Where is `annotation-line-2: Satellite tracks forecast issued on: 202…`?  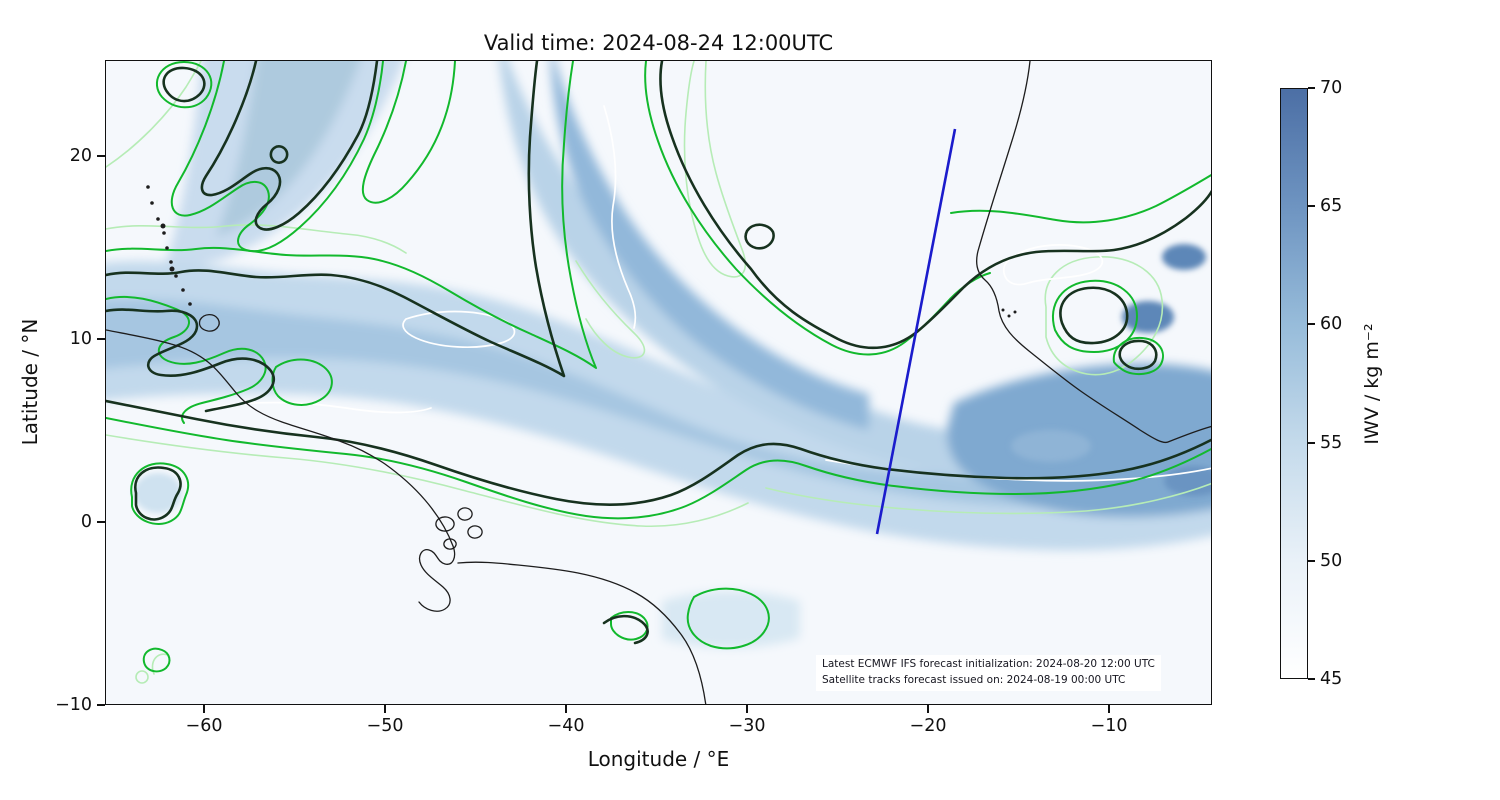 annotation-line-2: Satellite tracks forecast issued on: 202… is located at coordinates (974, 679).